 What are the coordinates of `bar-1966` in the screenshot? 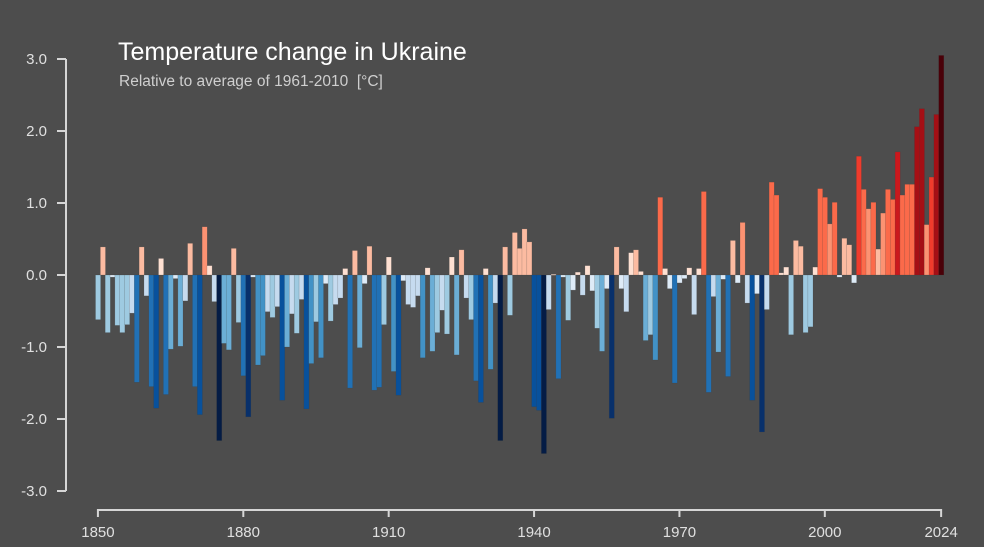 It's located at (660, 236).